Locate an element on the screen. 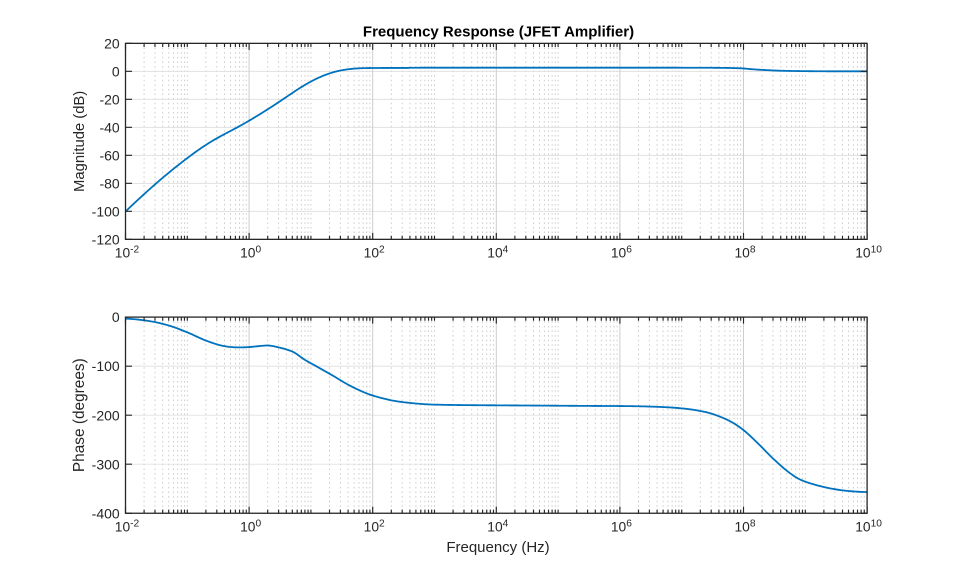  svg-text: Magnitude (dB) is located at coordinates (80, 141).